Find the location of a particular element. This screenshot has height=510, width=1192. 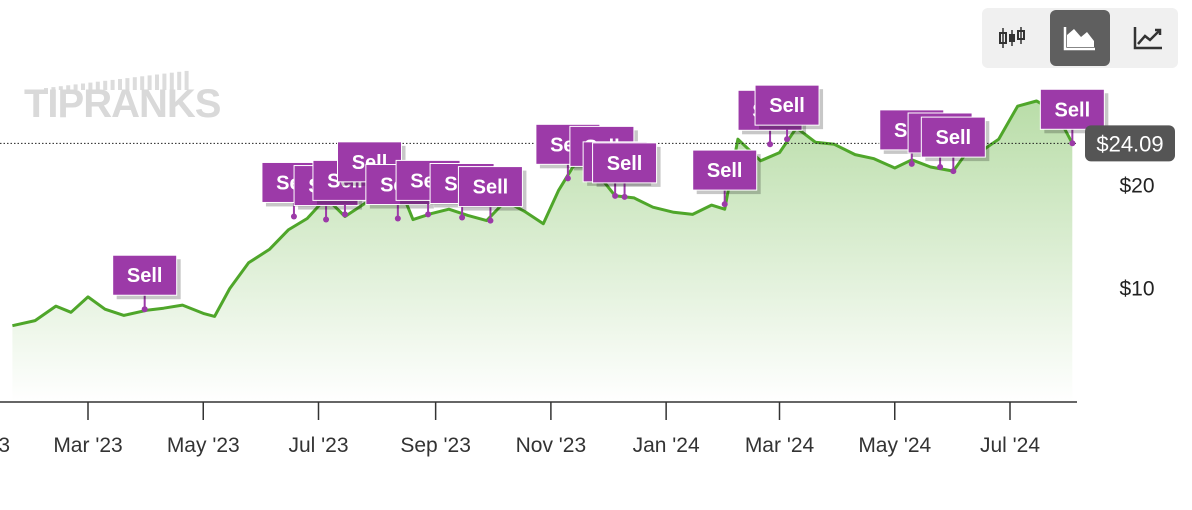

candlestick-button is located at coordinates (1012, 38).